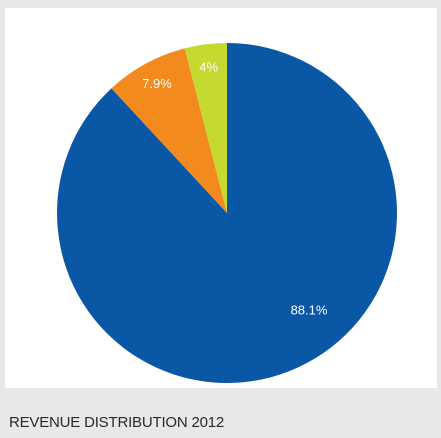 The image size is (441, 438). What do you see at coordinates (309, 309) in the screenshot?
I see `slice-label-0: 88.1%` at bounding box center [309, 309].